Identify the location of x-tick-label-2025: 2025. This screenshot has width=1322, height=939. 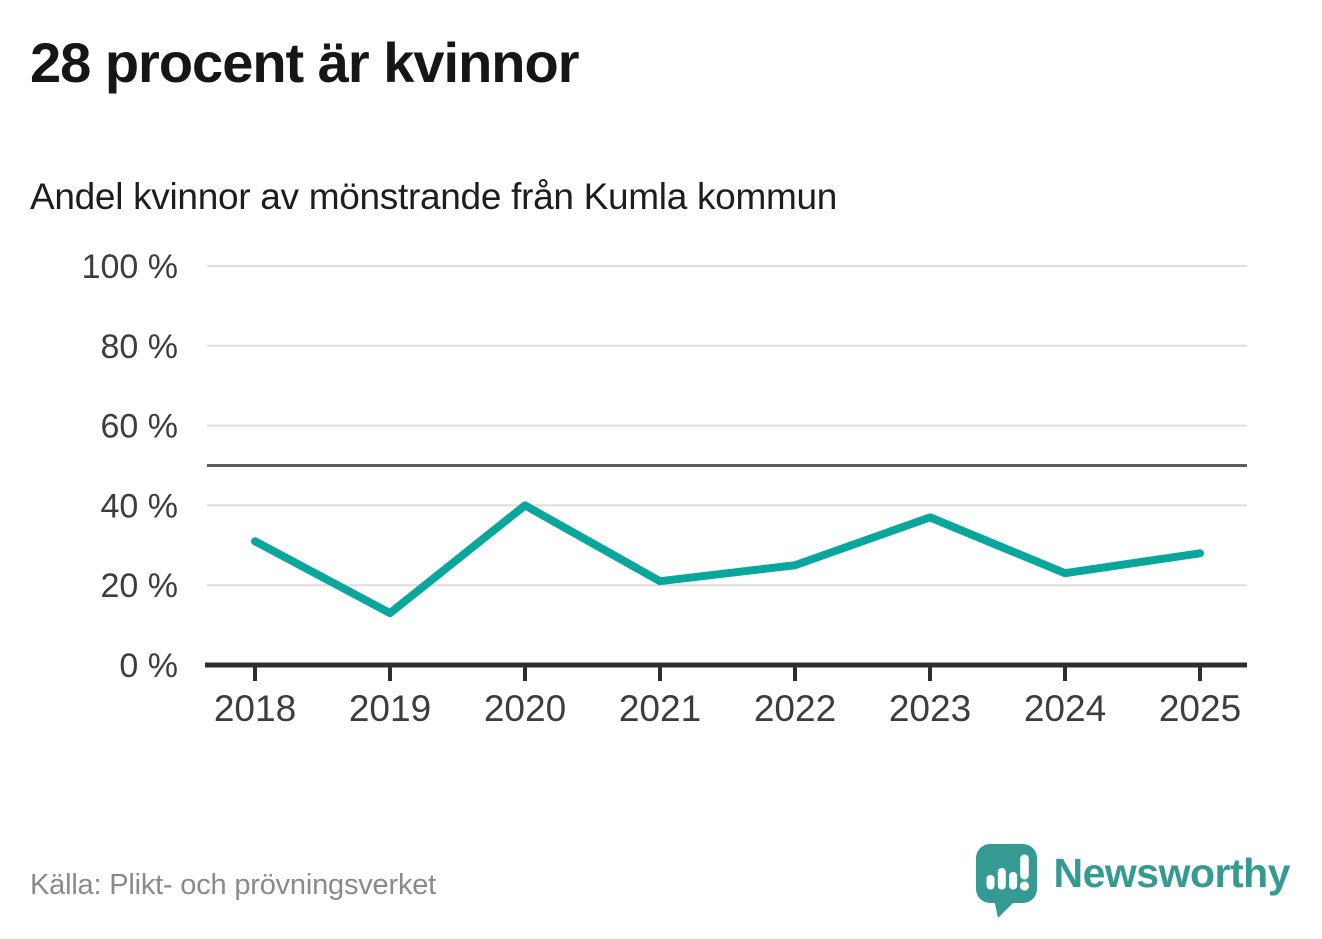
(1200, 708).